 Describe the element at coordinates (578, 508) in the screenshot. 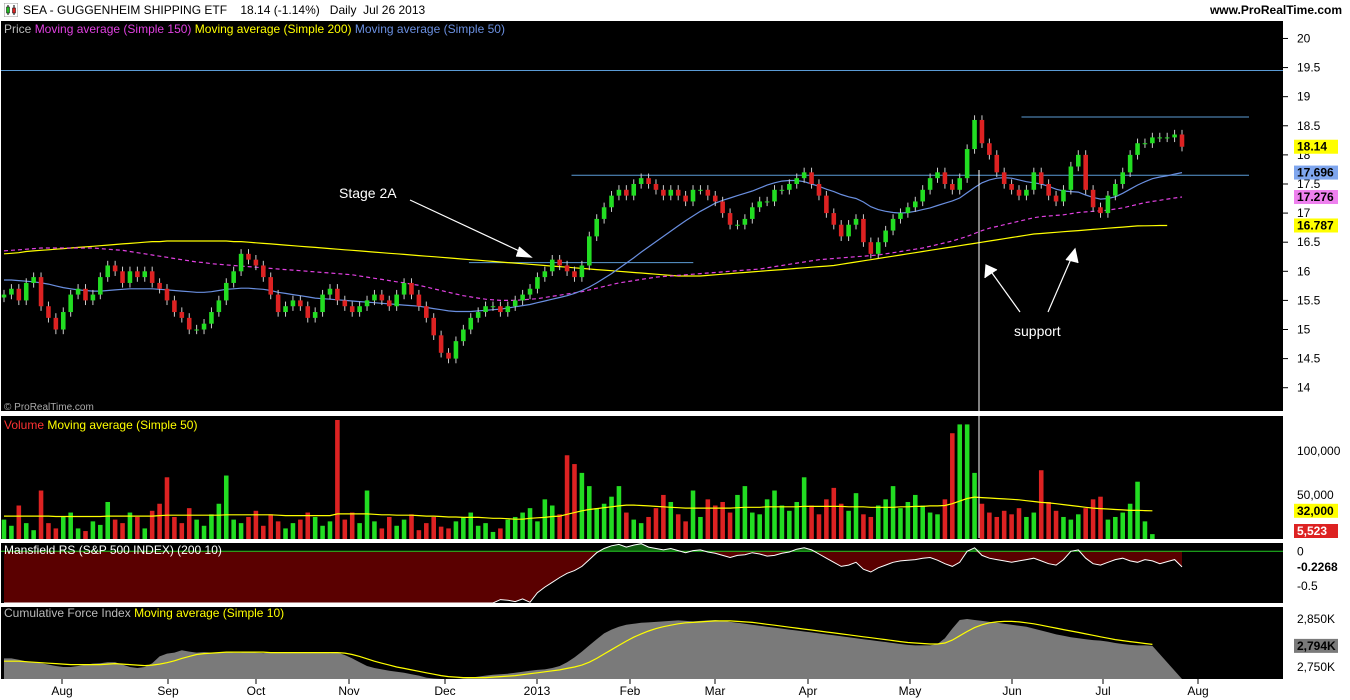

I see `volume-ma-line` at that location.